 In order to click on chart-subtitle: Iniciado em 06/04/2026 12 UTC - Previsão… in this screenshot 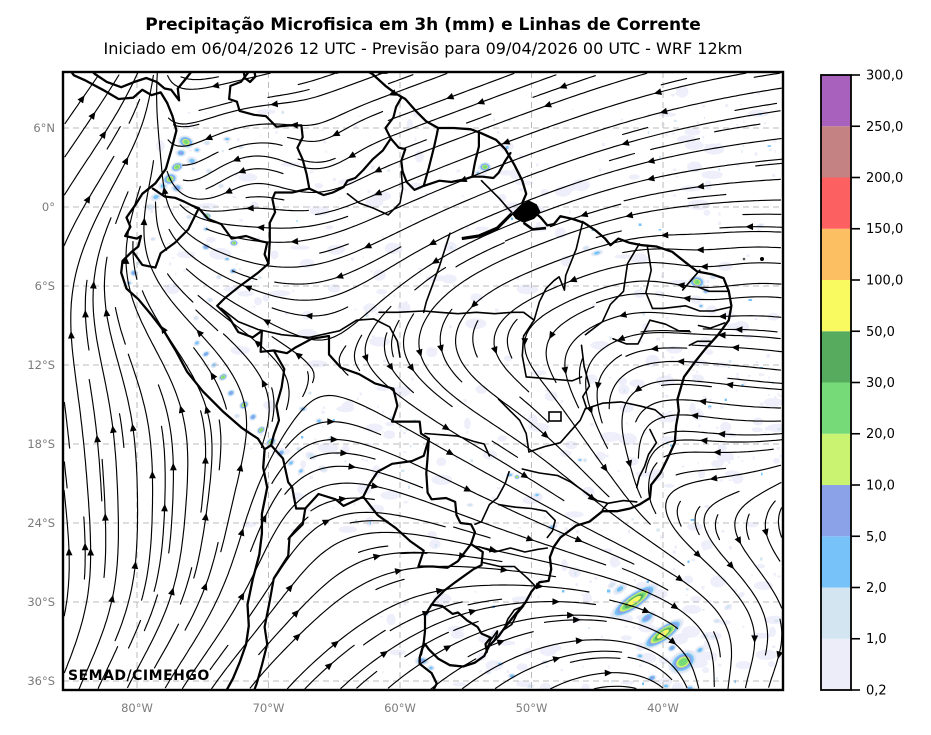, I will do `click(423, 48)`.